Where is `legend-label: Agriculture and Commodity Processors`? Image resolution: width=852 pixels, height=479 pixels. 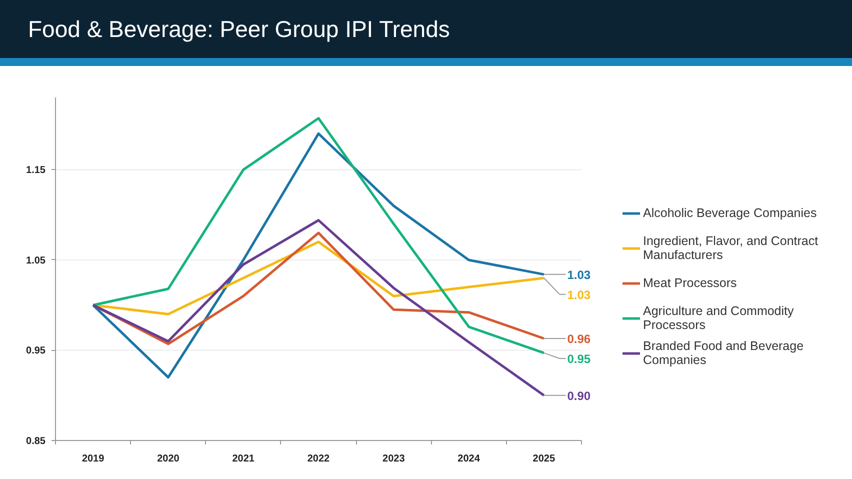
legend-label: Agriculture and Commodity Processors is located at coordinates (718, 318).